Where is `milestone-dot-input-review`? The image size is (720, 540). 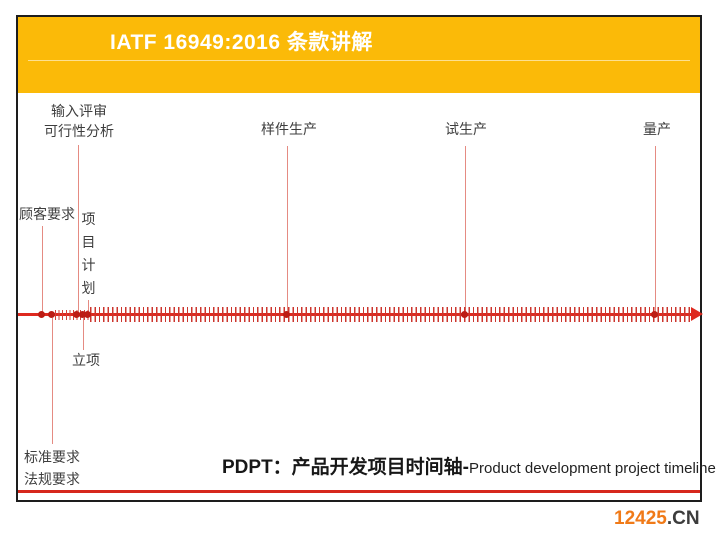
milestone-dot-input-review is located at coordinates (76, 314).